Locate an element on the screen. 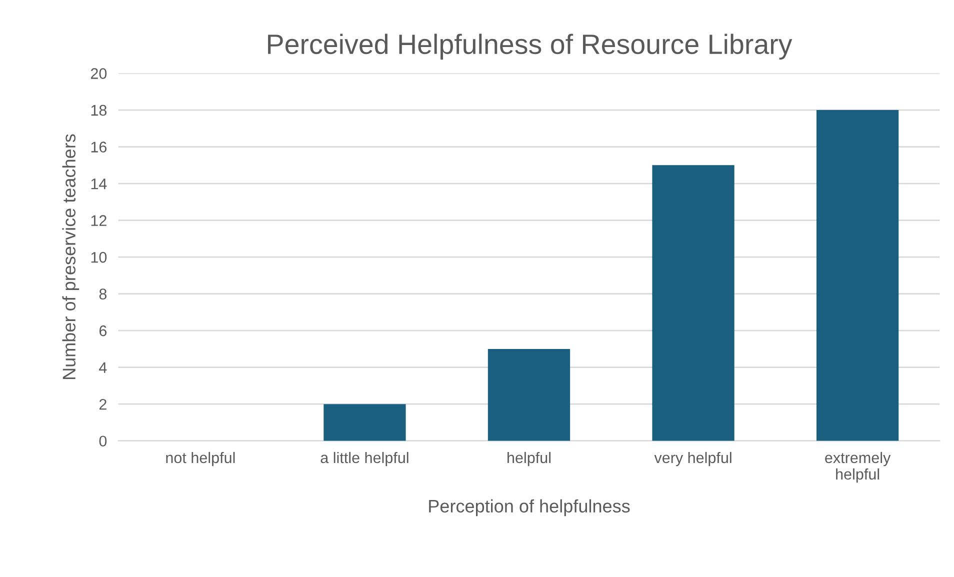 This screenshot has width=954, height=577. y-tick-label: 0 is located at coordinates (103, 441).